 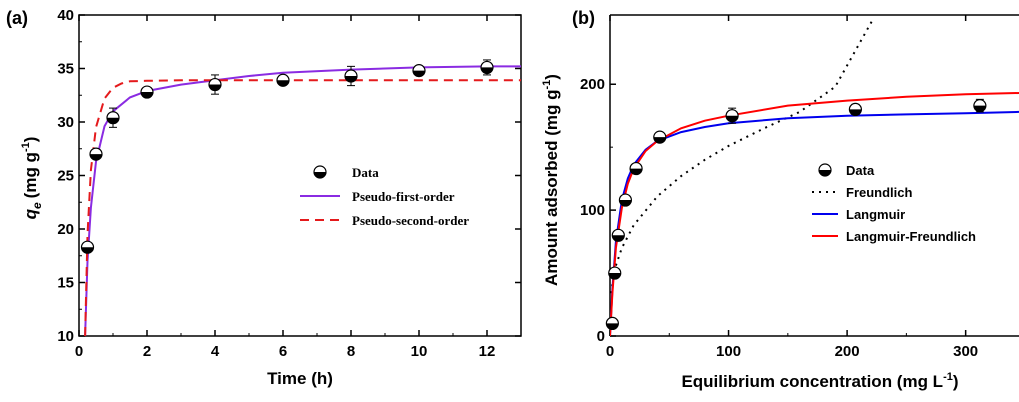 I want to click on y-tick-label: 40, so click(x=65, y=15).